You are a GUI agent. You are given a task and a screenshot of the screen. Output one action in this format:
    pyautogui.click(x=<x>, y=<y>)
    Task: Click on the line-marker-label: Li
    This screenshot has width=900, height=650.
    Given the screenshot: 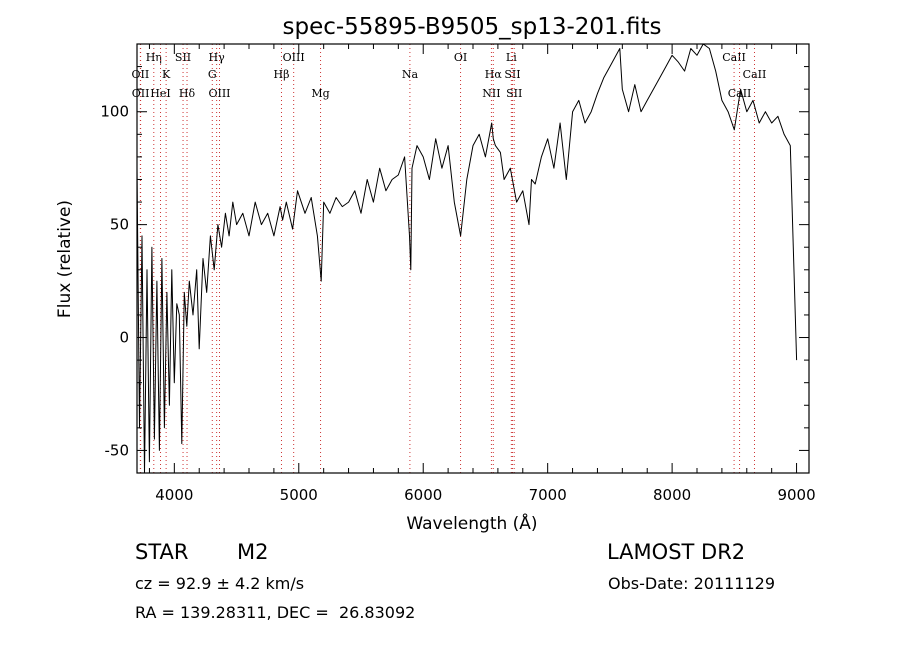 What is the action you would take?
    pyautogui.click(x=511, y=57)
    